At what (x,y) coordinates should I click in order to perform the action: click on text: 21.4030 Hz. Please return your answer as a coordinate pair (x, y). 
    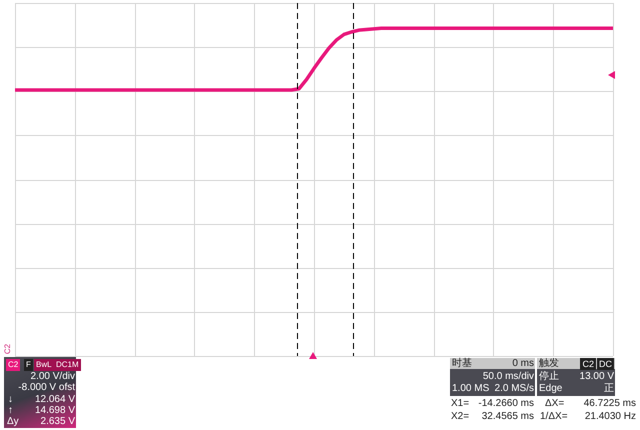
    Looking at the image, I should click on (610, 417).